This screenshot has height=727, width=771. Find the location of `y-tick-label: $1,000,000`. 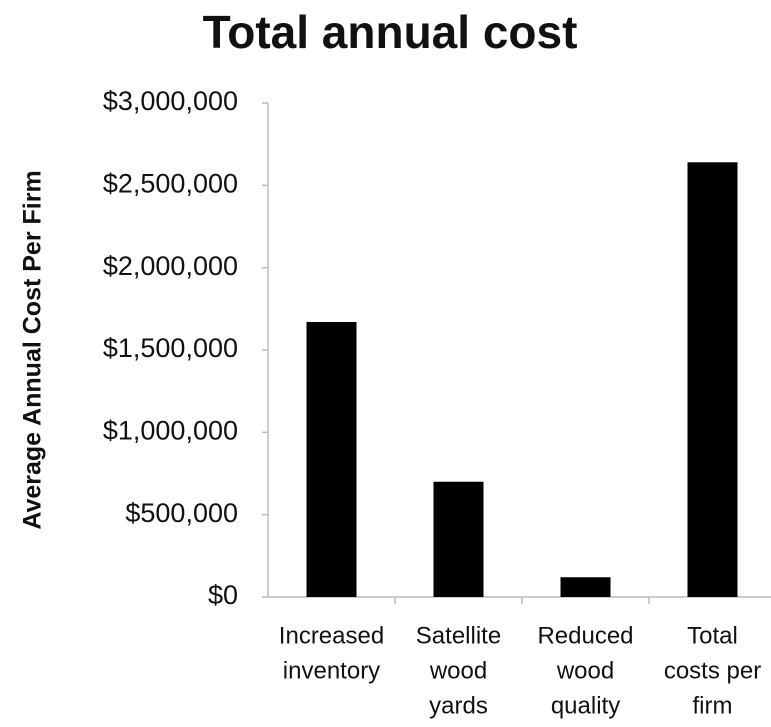

y-tick-label: $1,000,000 is located at coordinates (170, 430).